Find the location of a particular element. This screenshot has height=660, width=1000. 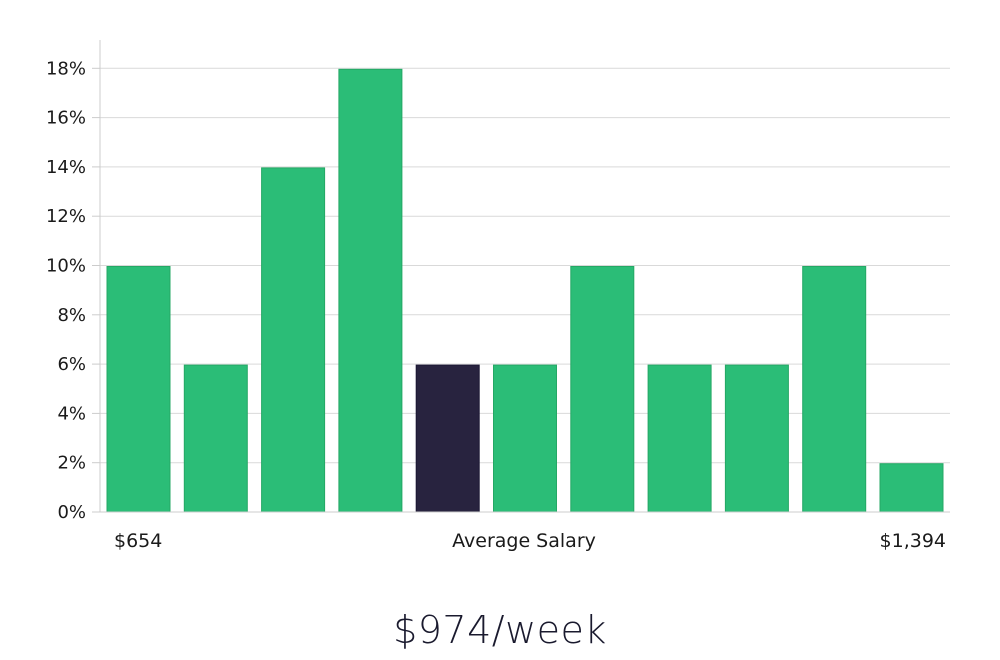

y-tick-label: 0% is located at coordinates (71, 512).